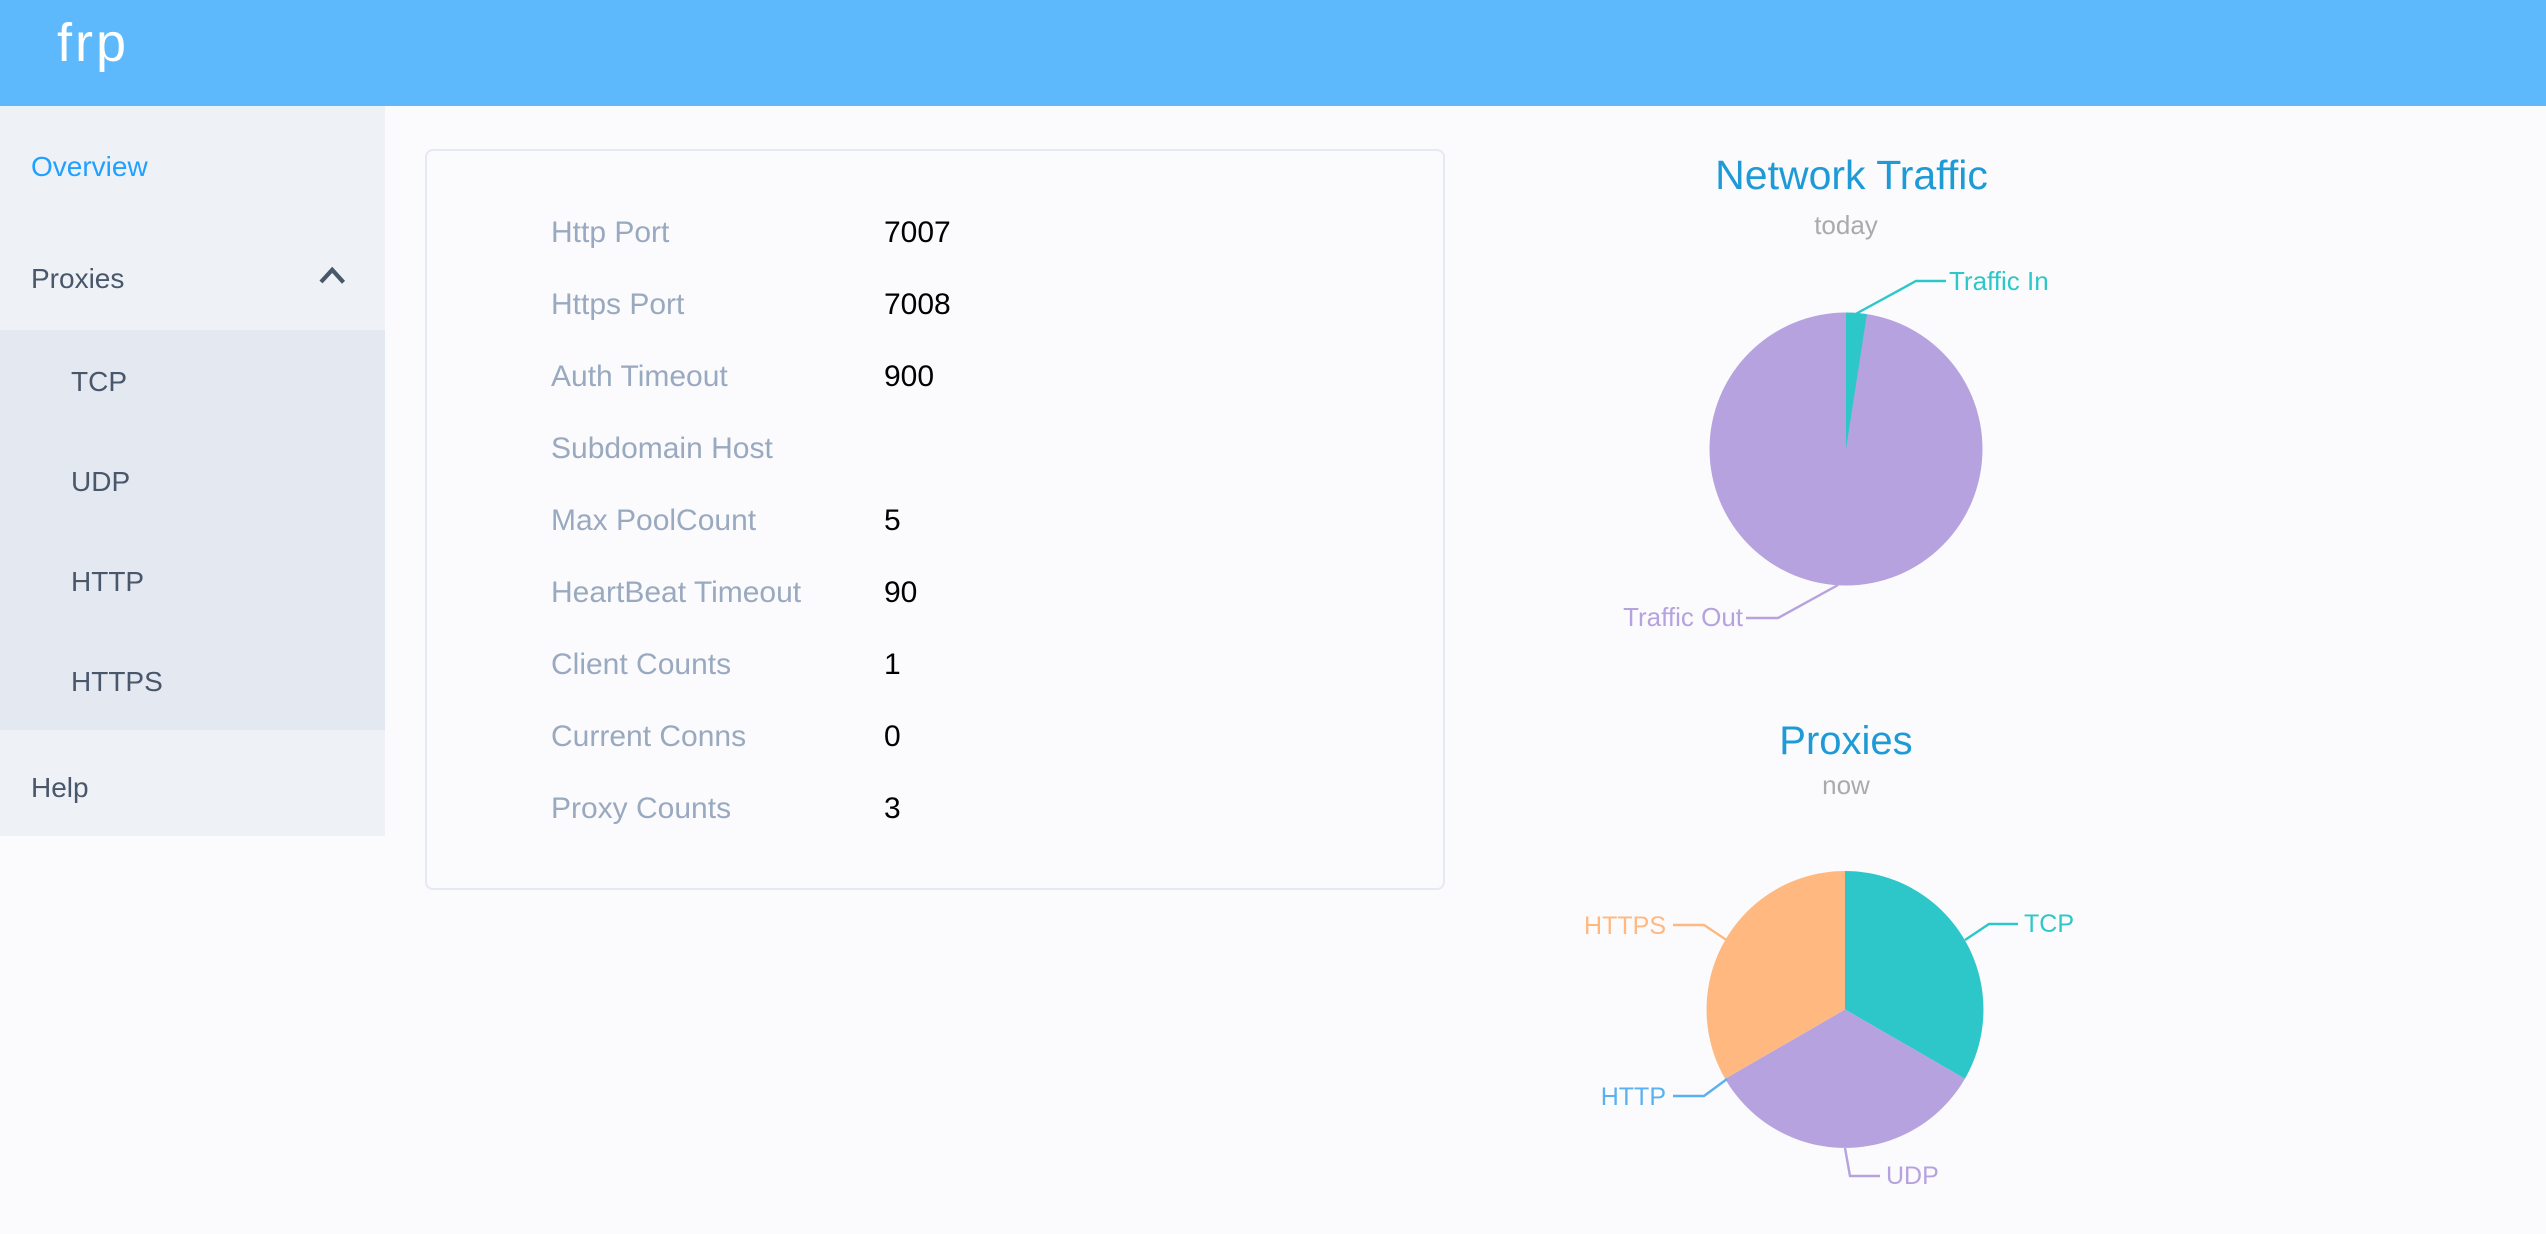  I want to click on svg-text: Proxies, so click(1845, 741).